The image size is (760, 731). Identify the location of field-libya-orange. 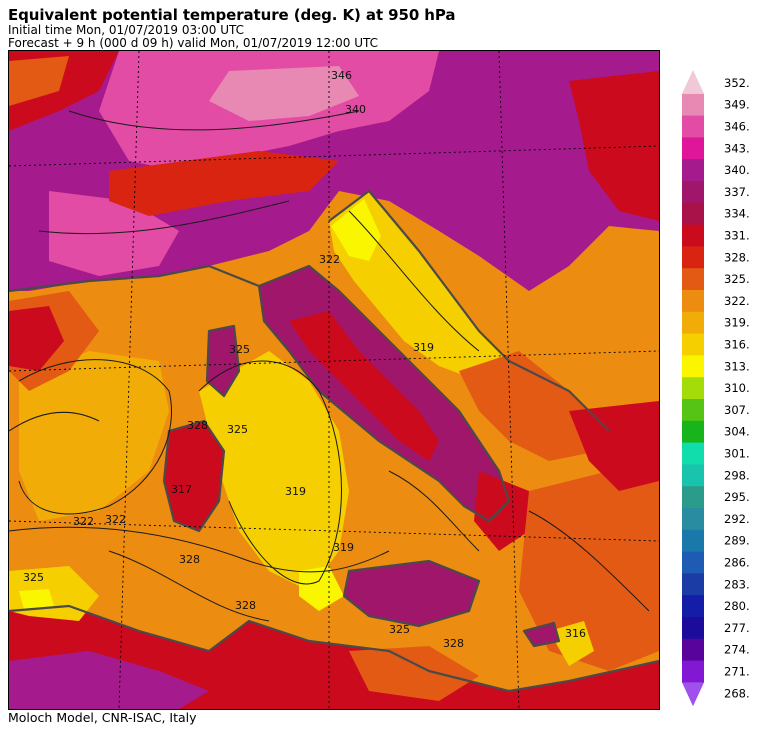
(414, 673).